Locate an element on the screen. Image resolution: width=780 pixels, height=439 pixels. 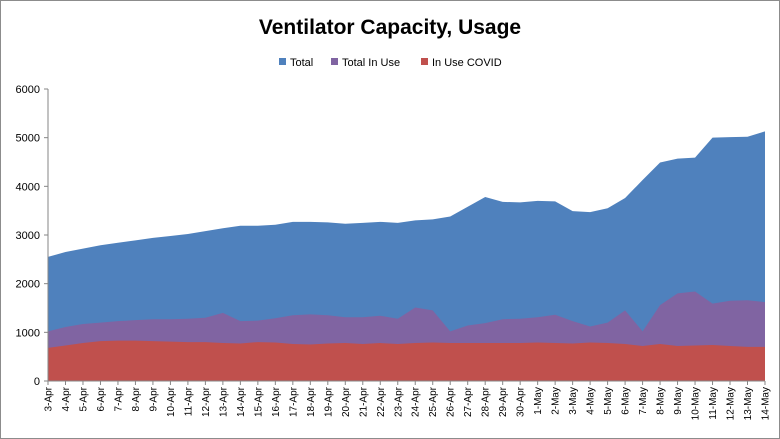
x-tick-label: 13-Apr is located at coordinates (223, 401).